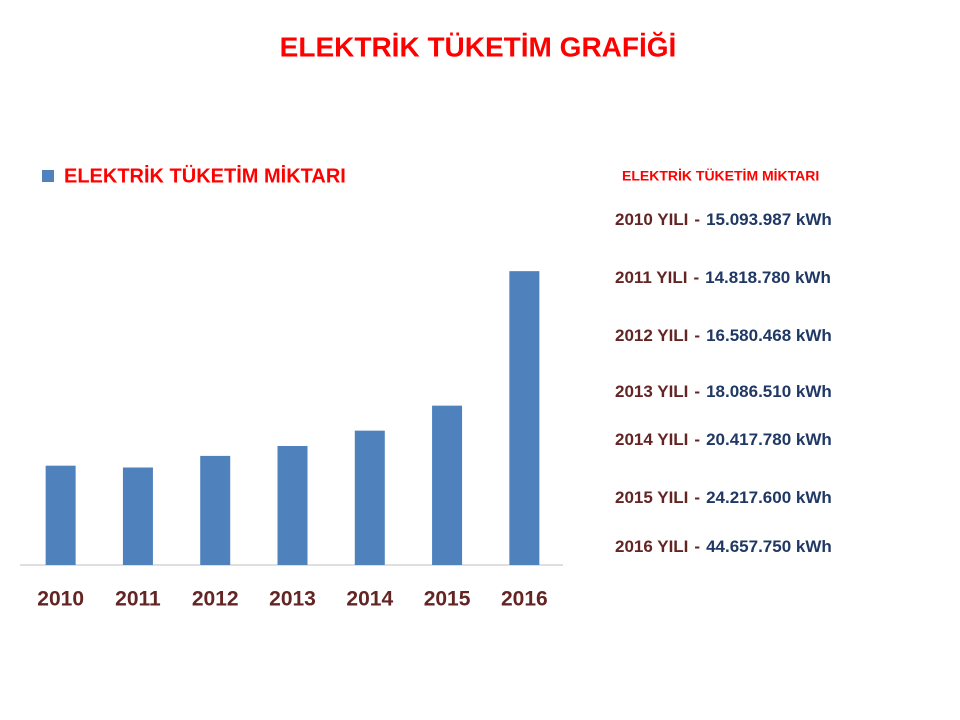  I want to click on list-amount: 15.093.987 kWh, so click(769, 219).